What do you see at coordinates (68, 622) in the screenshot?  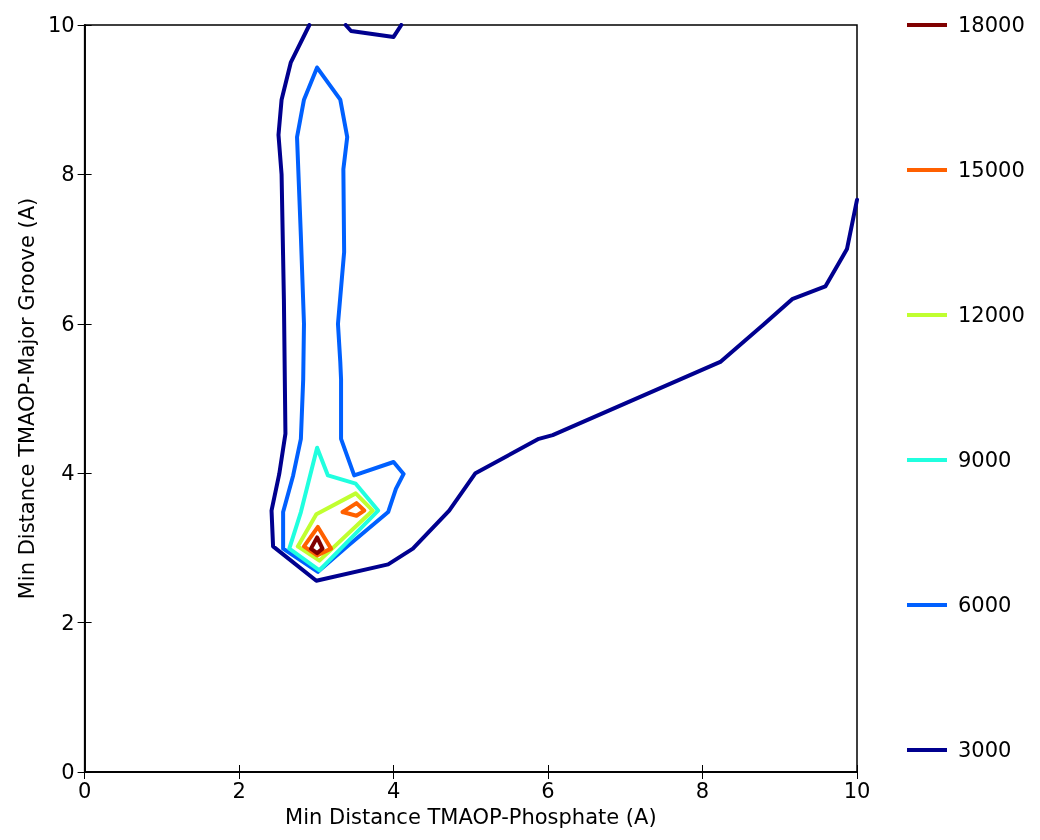 I see `y-tick-label: 2` at bounding box center [68, 622].